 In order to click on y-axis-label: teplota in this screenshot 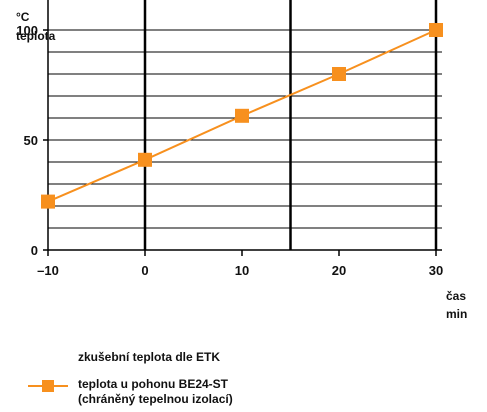, I will do `click(36, 36)`.